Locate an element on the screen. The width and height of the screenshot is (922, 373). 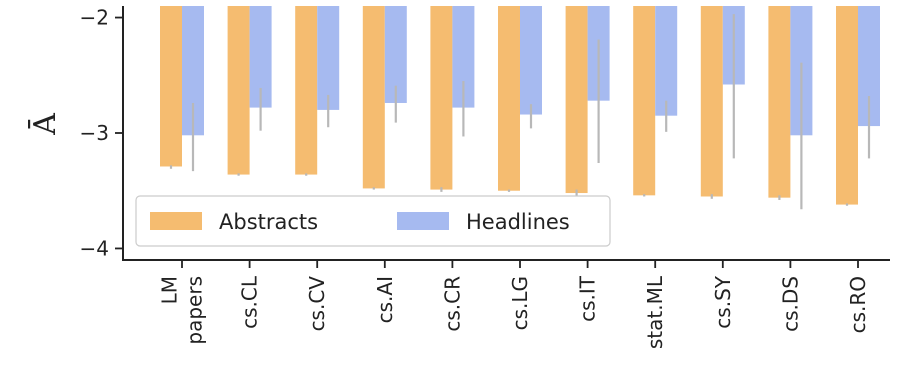
legend-label-abstracts: Abstracts is located at coordinates (268, 222).